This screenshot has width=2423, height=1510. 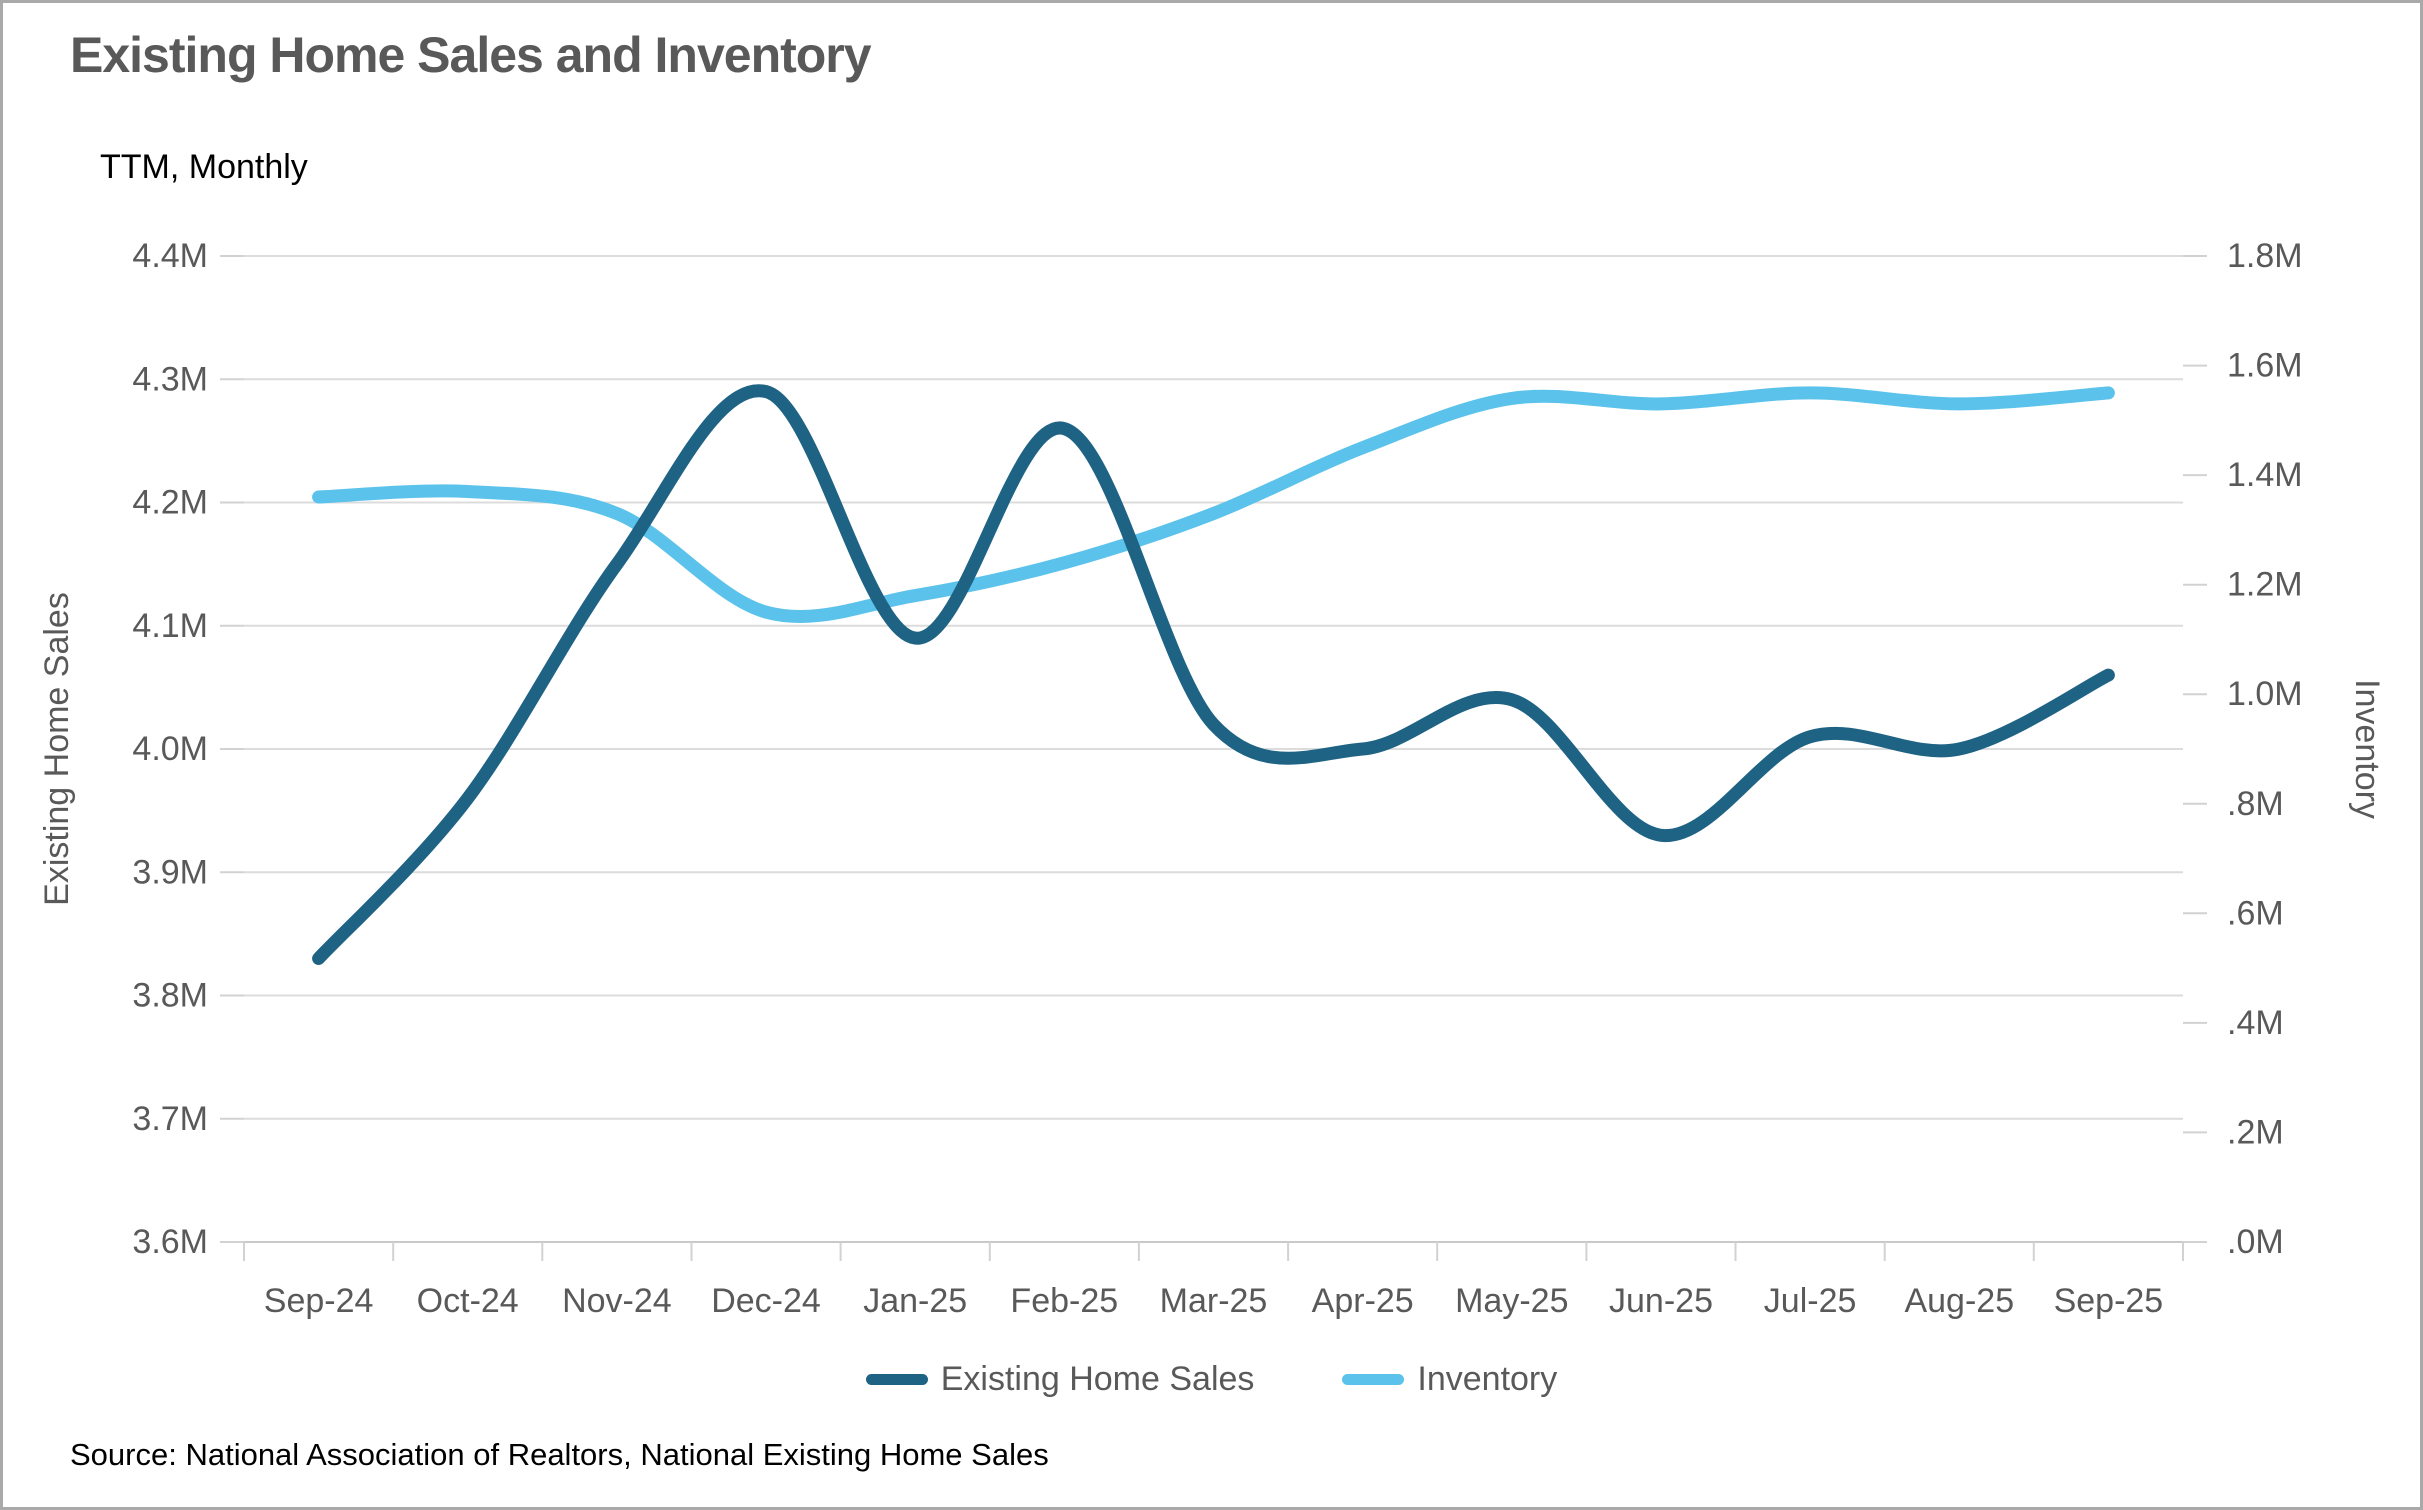 What do you see at coordinates (170, 626) in the screenshot?
I see `left-tick-label: 4.1M` at bounding box center [170, 626].